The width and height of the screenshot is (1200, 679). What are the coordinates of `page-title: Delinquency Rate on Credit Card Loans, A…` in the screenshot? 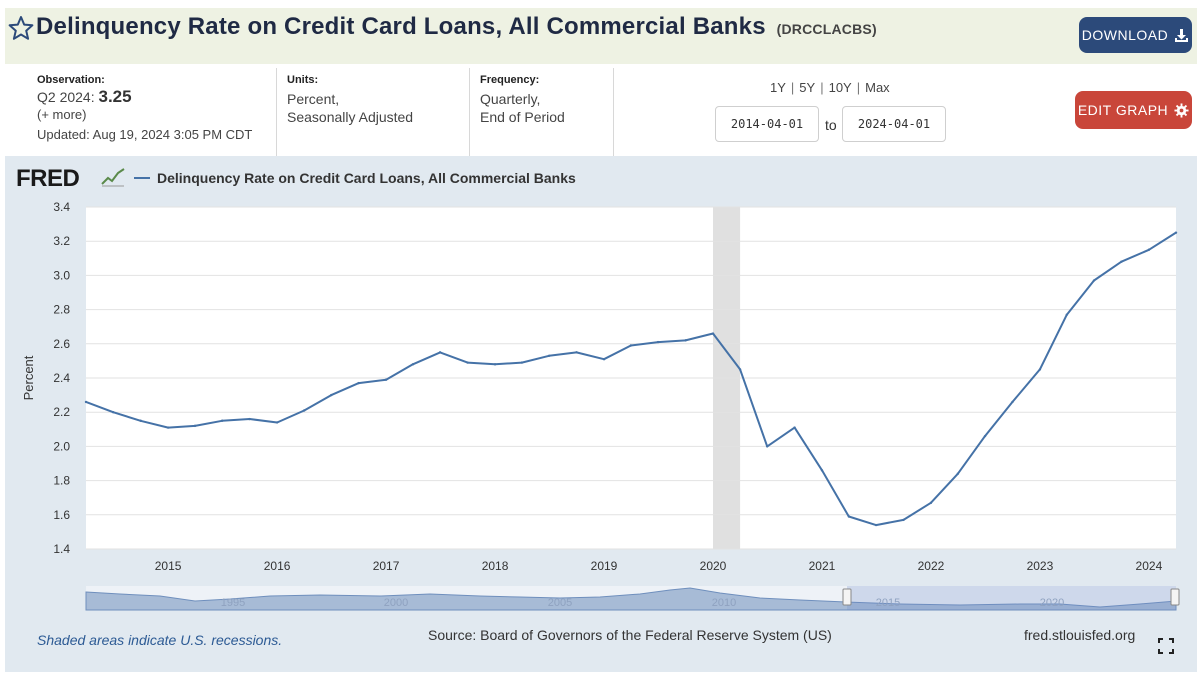 It's located at (456, 27).